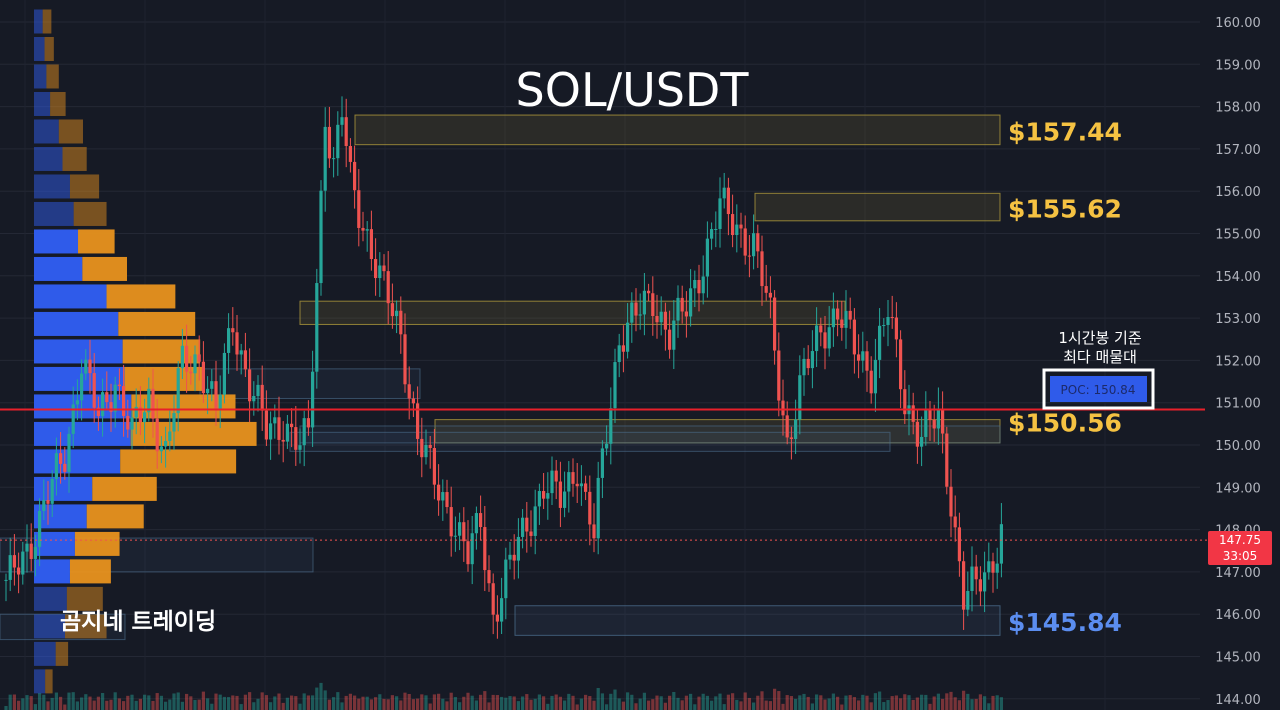 The height and width of the screenshot is (710, 1280). I want to click on price-tick-label: 147.00, so click(1238, 573).